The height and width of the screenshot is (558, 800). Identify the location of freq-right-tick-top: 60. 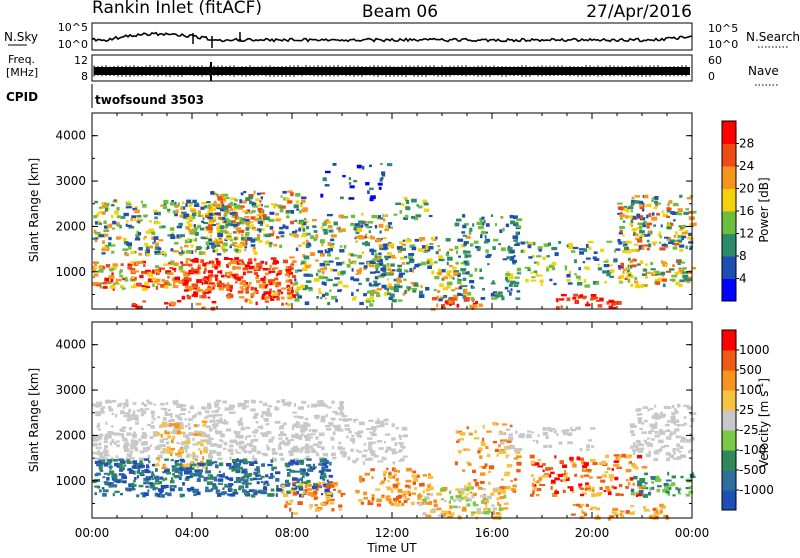
(715, 60).